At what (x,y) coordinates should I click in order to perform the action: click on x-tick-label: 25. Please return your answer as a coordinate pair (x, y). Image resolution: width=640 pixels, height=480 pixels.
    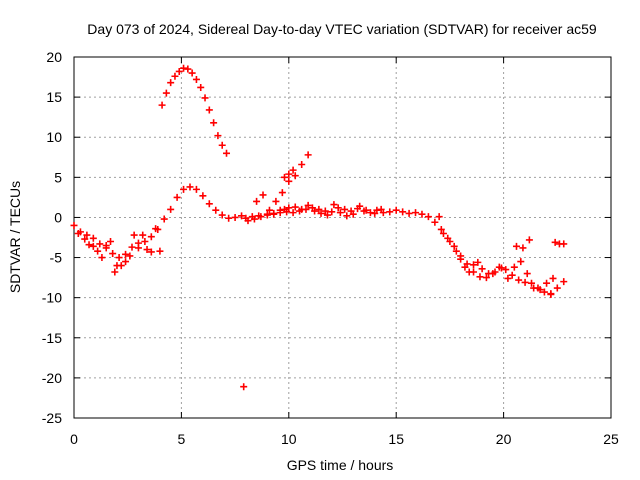
    Looking at the image, I should click on (611, 439).